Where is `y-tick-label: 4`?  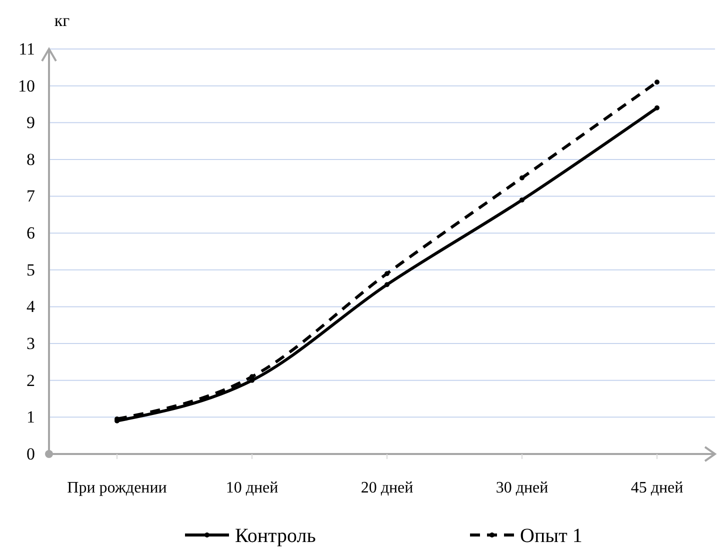
y-tick-label: 4 is located at coordinates (31, 306).